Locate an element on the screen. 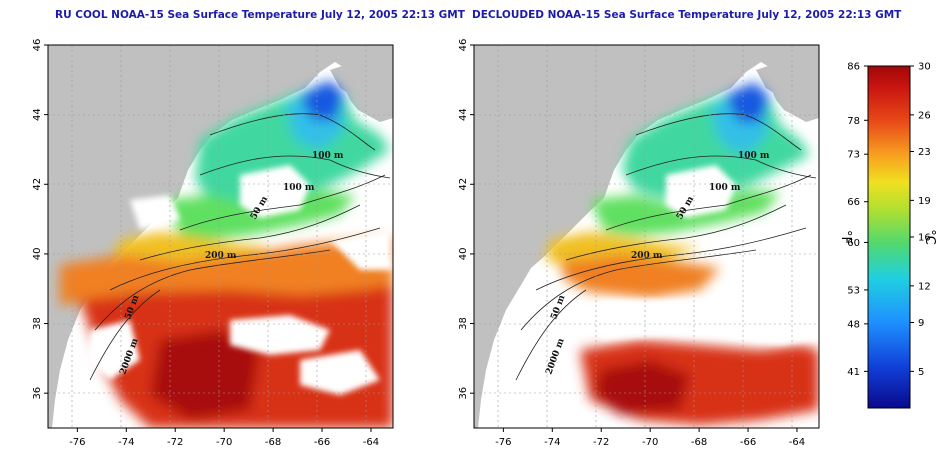 The height and width of the screenshot is (475, 950). right-map-nova-scotia is located at coordinates (787, 89).